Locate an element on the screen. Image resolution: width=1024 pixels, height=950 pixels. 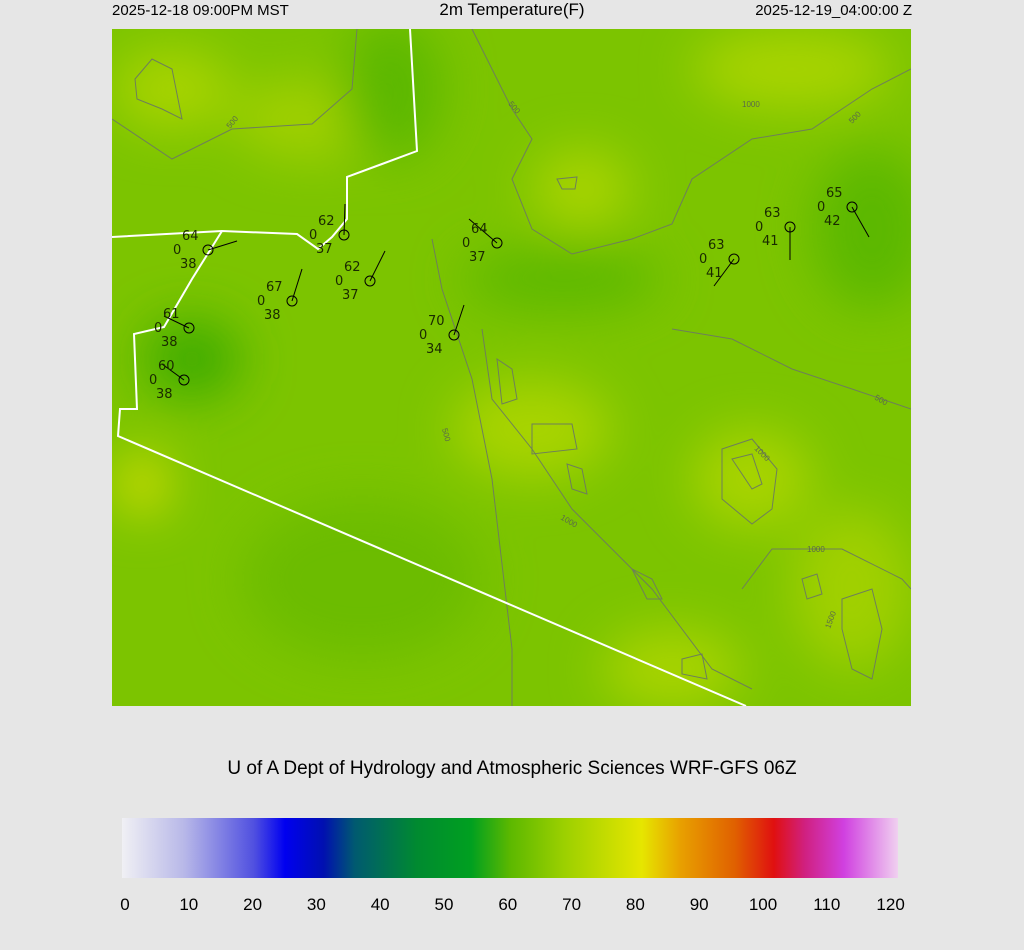
colorbar-tick-label: 40 is located at coordinates (380, 904).